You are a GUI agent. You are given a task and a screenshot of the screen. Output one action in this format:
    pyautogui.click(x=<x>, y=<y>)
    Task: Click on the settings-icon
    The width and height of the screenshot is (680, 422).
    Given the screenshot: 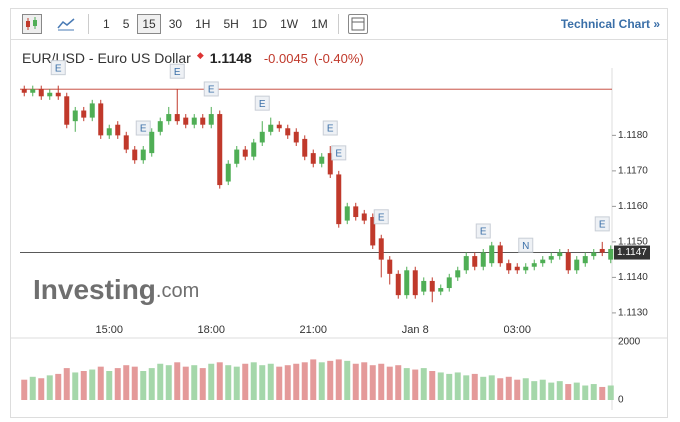 What is the action you would take?
    pyautogui.click(x=358, y=24)
    